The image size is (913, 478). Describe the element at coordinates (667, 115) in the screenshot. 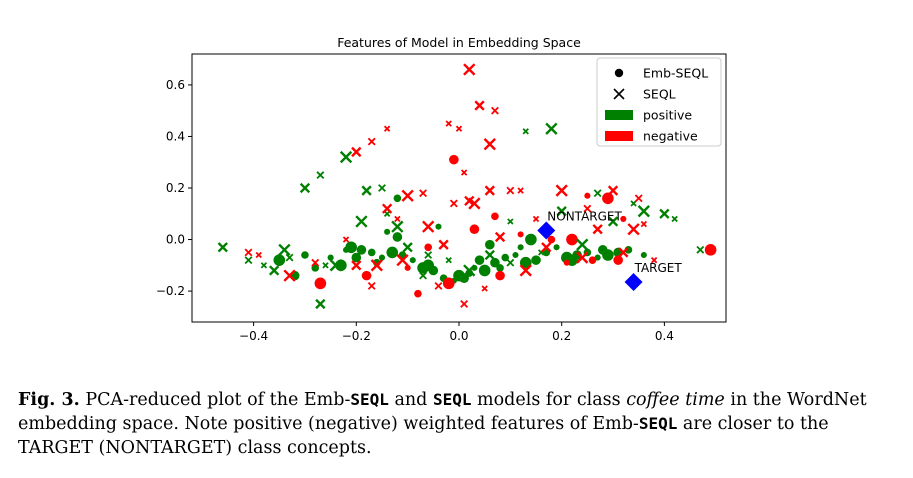

I see `legend-positive-label: positive` at that location.